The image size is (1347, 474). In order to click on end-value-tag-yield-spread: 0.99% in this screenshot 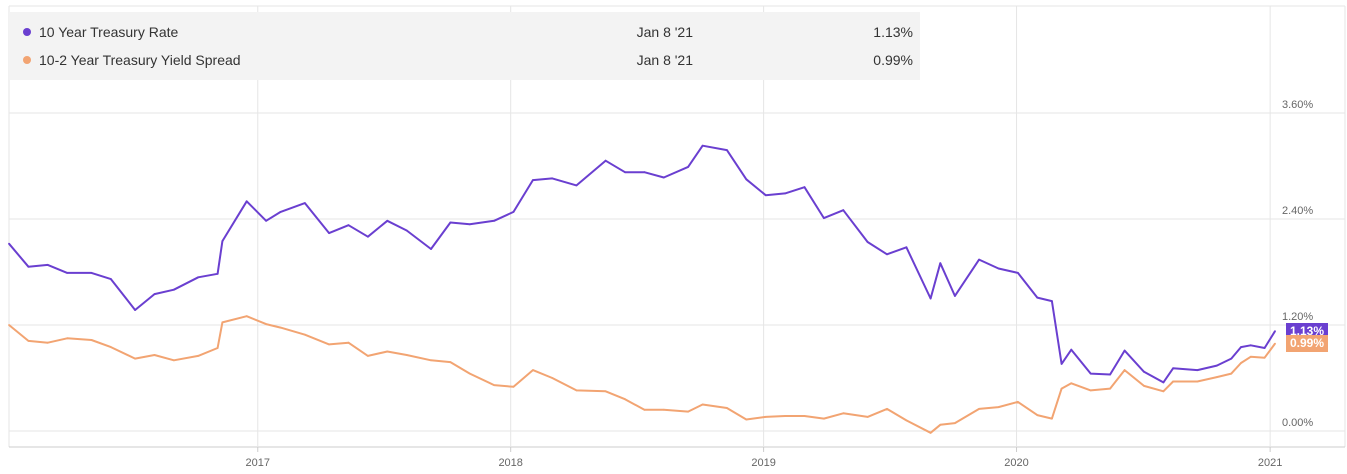, I will do `click(1307, 344)`.